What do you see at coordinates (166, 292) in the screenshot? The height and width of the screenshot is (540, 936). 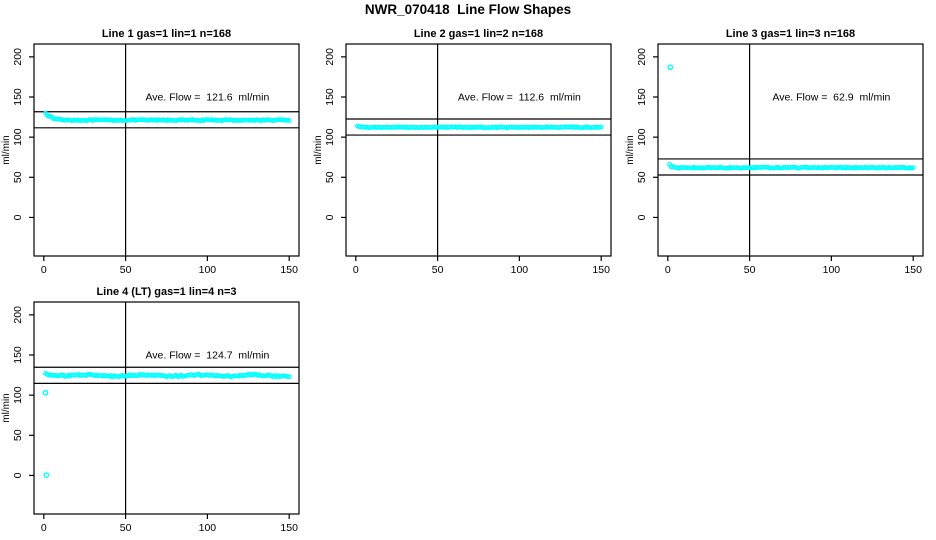 I see `panel-title: Line 4 (LT) gas=1 lin=4 n=3` at bounding box center [166, 292].